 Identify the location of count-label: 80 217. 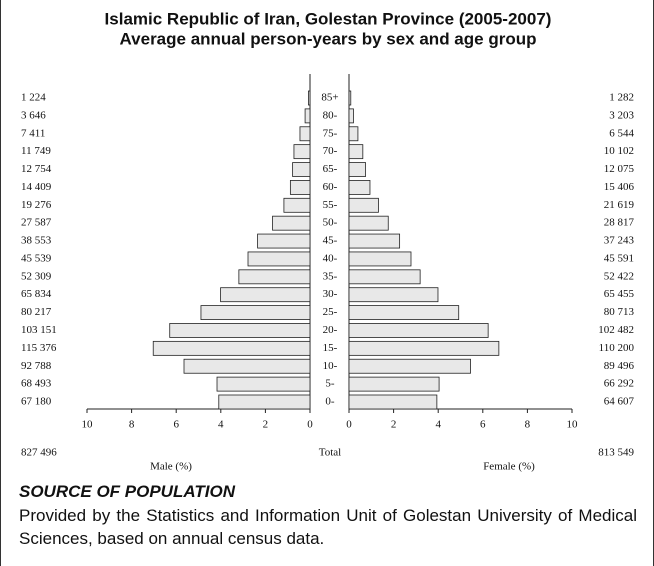
(36, 312).